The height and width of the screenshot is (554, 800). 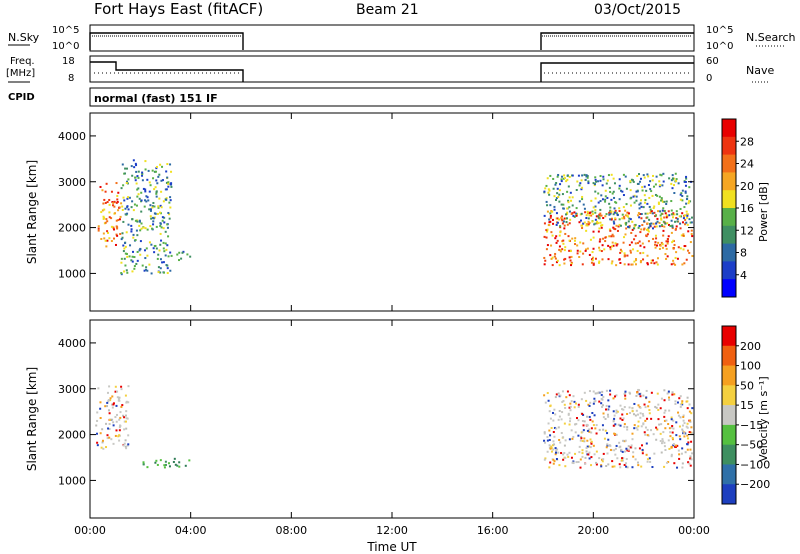 What do you see at coordinates (760, 70) in the screenshot?
I see `nave-label: Nave` at bounding box center [760, 70].